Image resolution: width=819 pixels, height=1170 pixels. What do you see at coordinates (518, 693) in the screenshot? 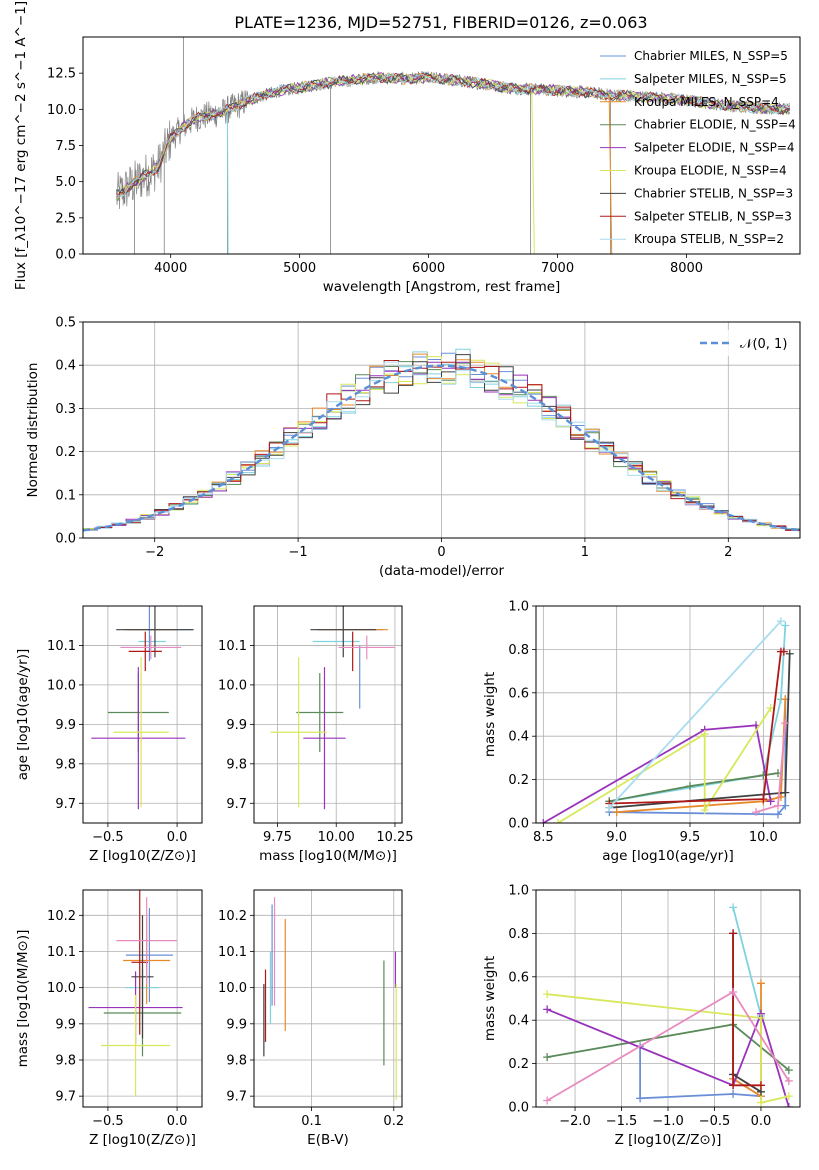
I see `y-tick-label: 0.6` at bounding box center [518, 693].